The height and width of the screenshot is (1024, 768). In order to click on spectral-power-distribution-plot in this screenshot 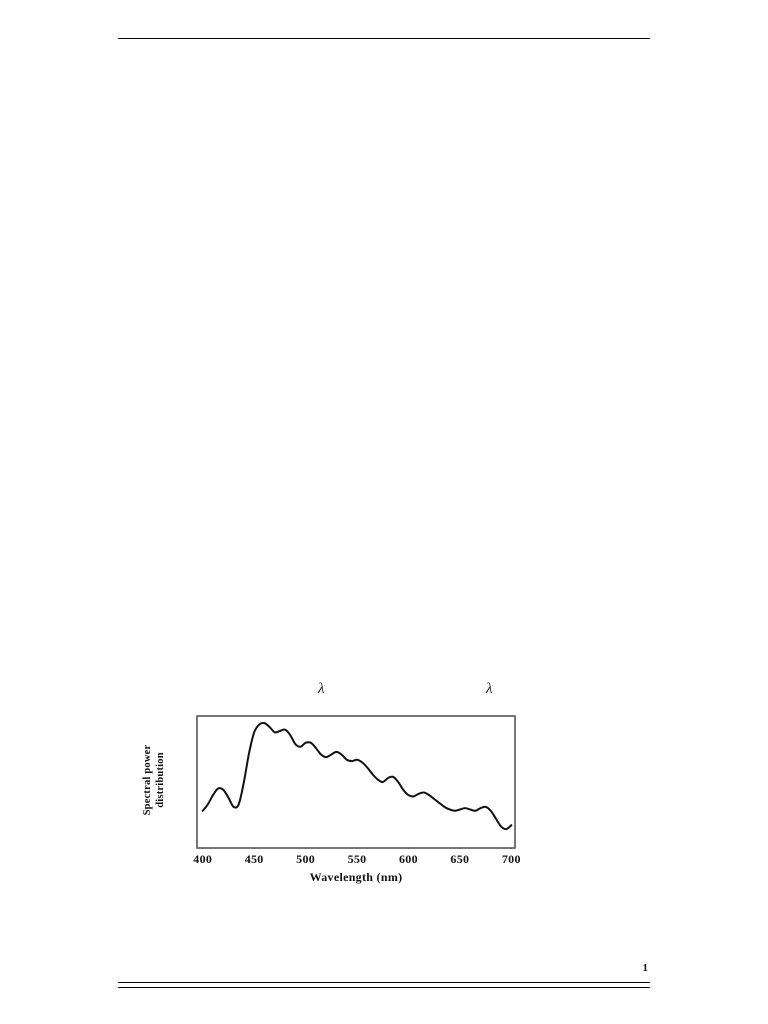, I will do `click(356, 782)`.